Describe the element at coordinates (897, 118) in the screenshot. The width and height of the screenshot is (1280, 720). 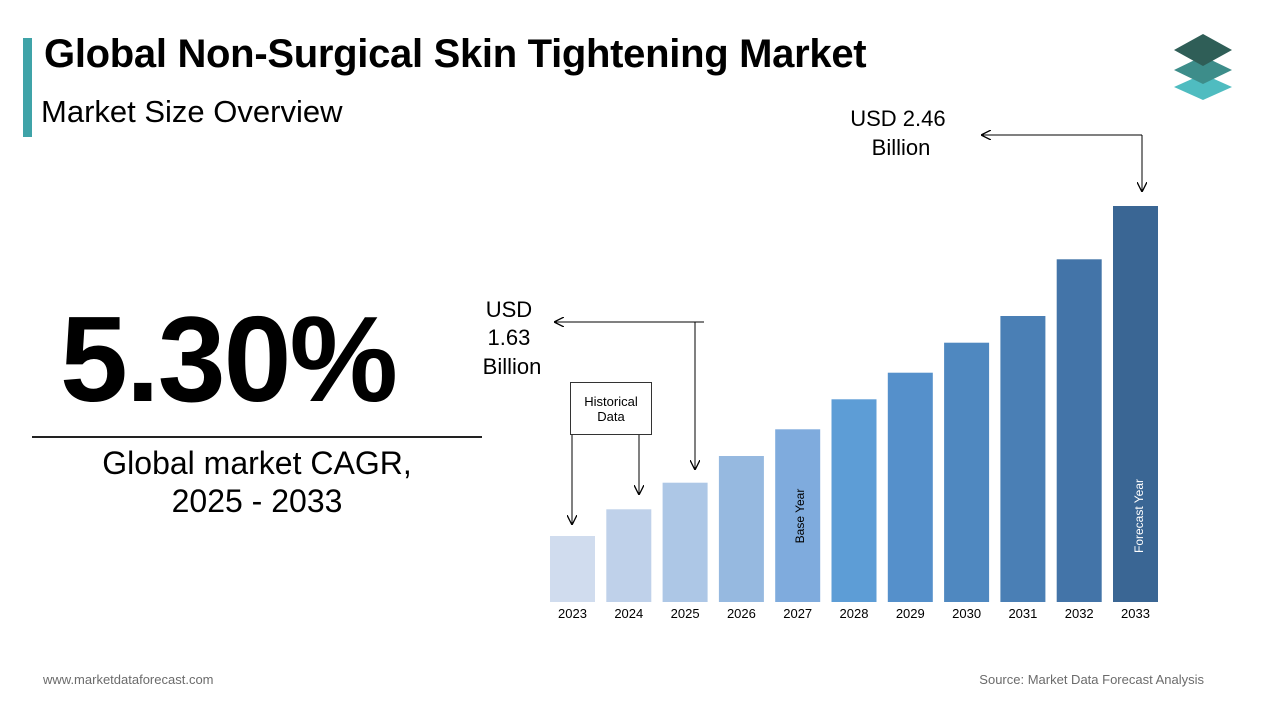
I see `end-value-line1: USD 2.46` at that location.